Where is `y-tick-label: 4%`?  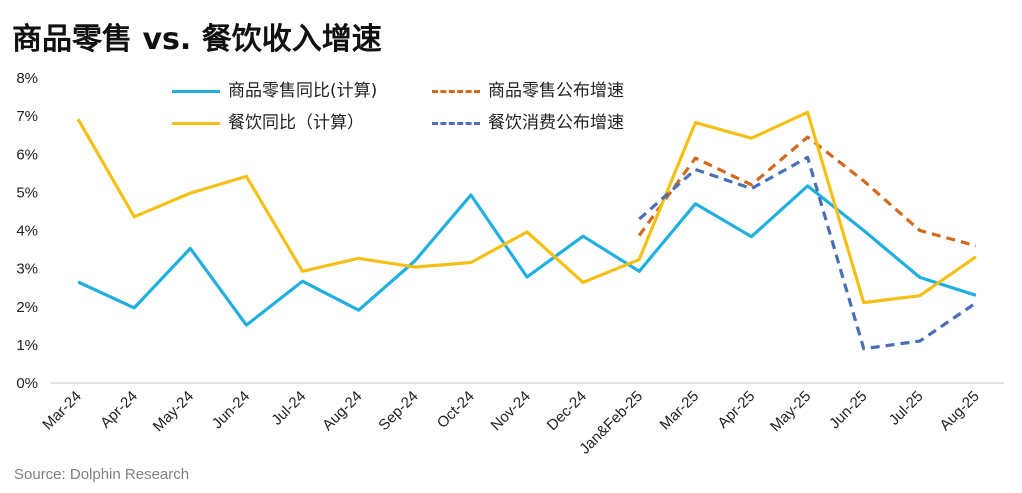 y-tick-label: 4% is located at coordinates (27, 231).